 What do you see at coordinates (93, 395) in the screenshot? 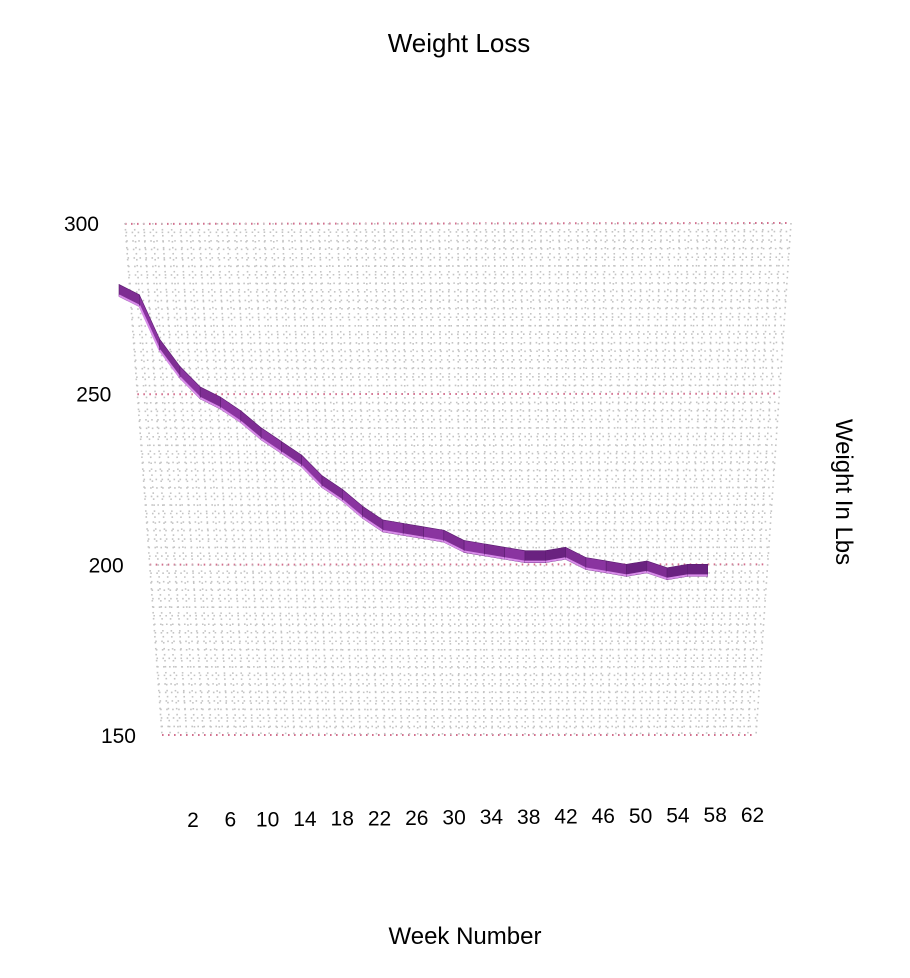
I see `y-tick-label: 250` at bounding box center [93, 395].